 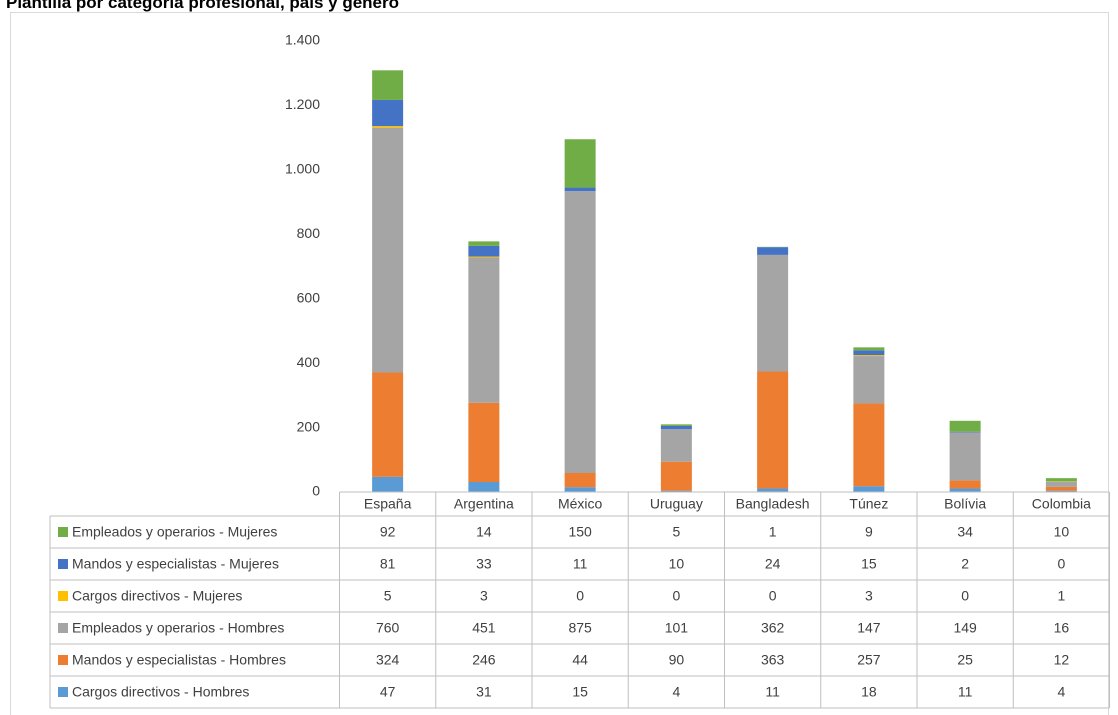 What do you see at coordinates (677, 628) in the screenshot?
I see `table-value: 101` at bounding box center [677, 628].